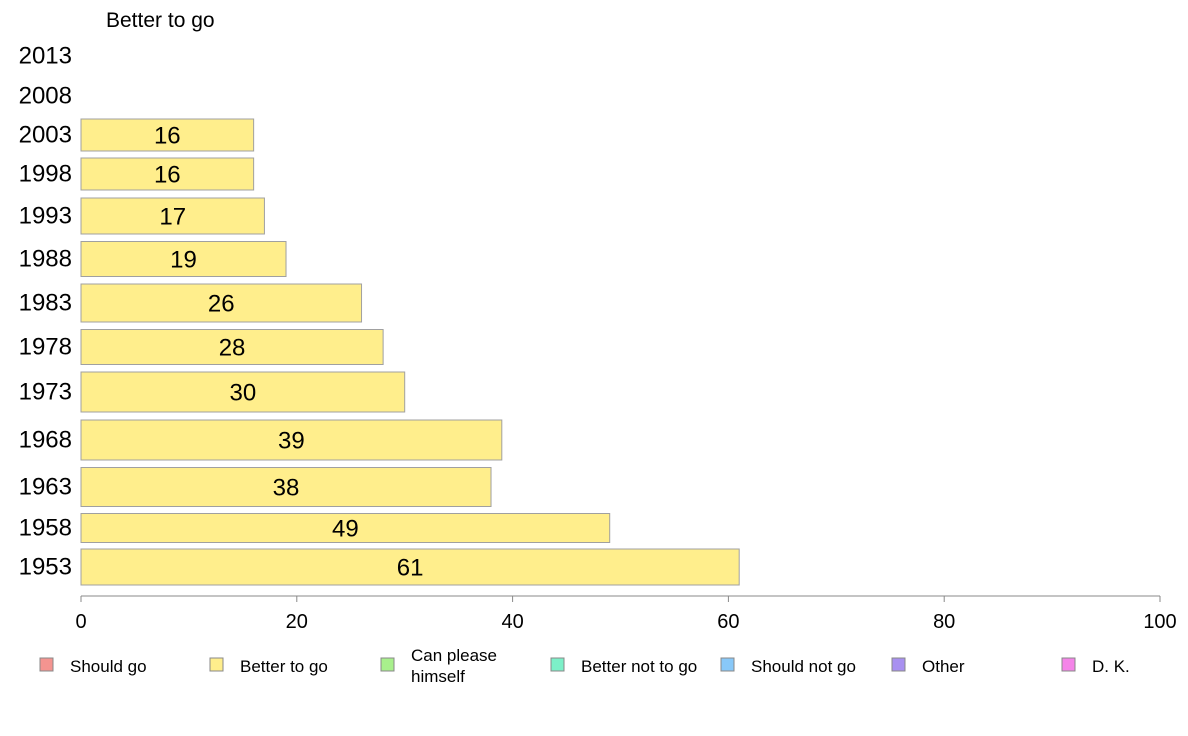  I want to click on x-tick-label: 100, so click(1159, 622).